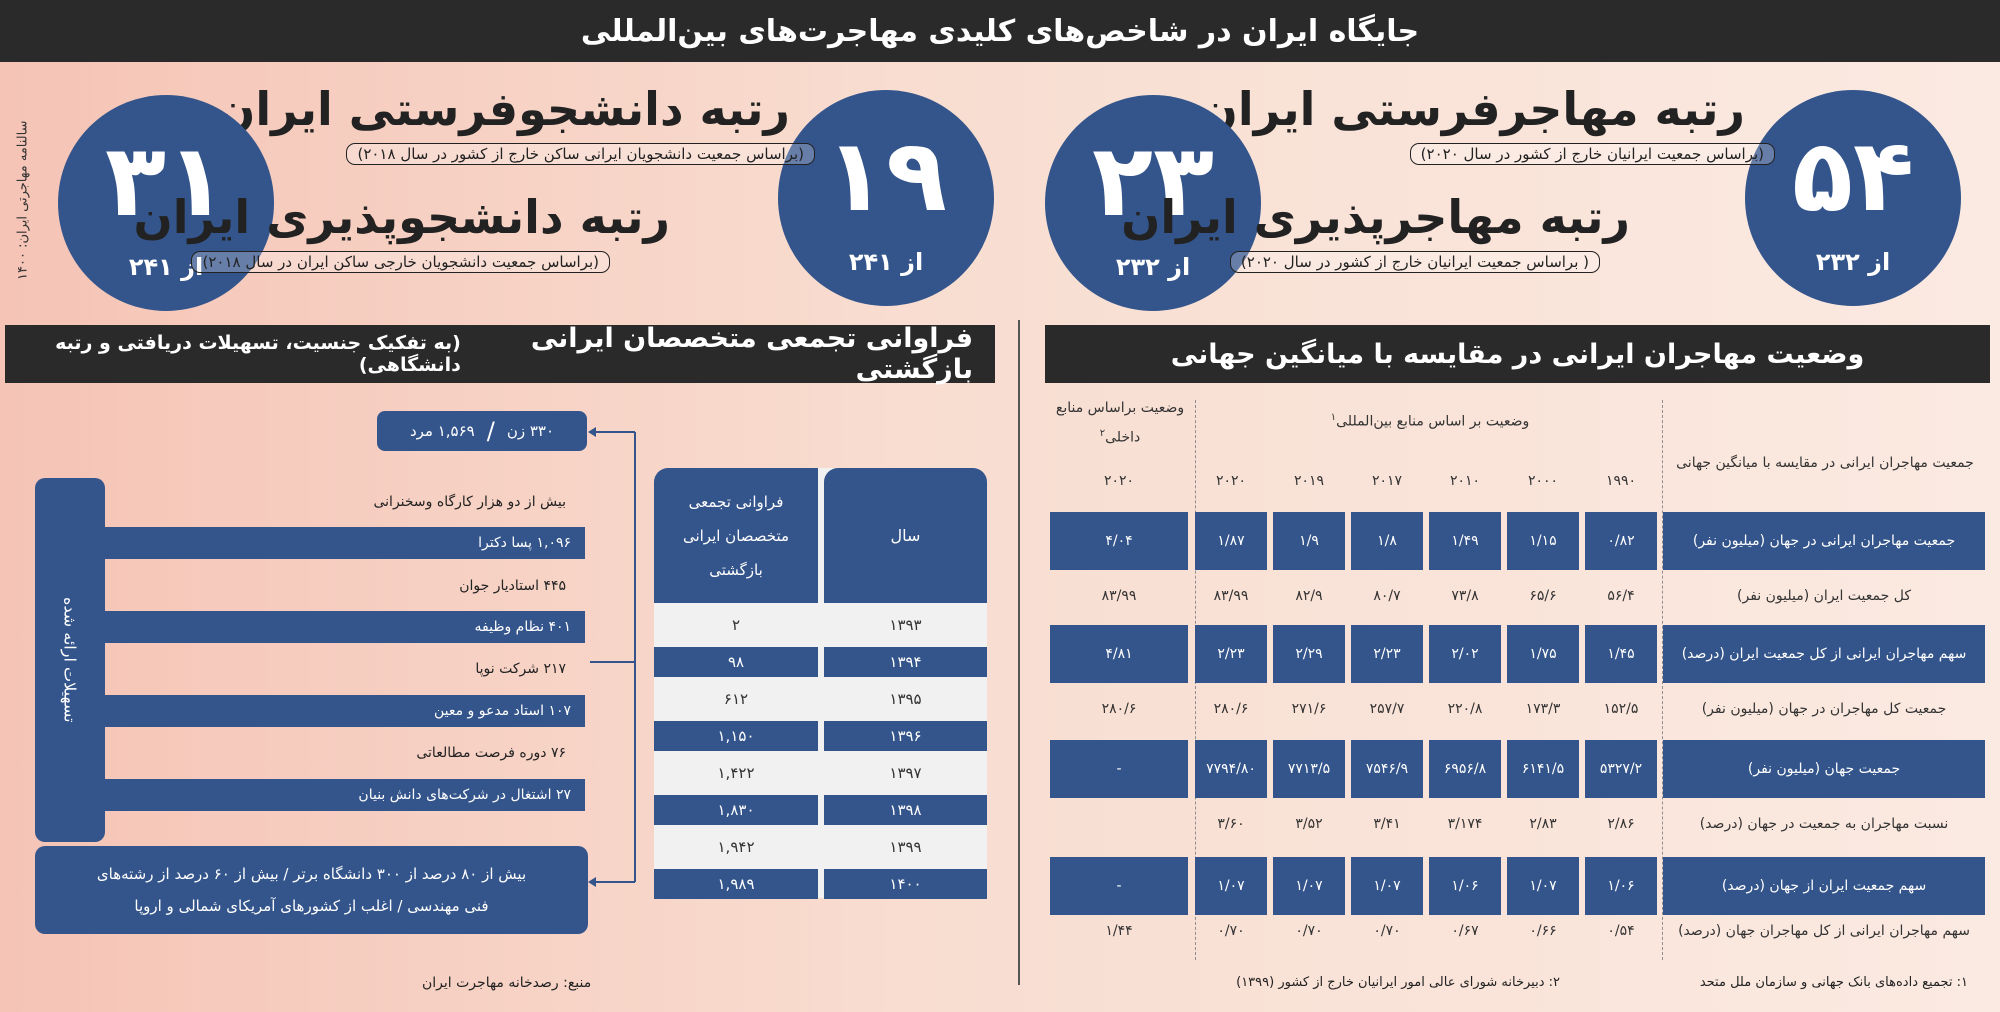 The image size is (2000, 1012). Describe the element at coordinates (70, 660) in the screenshot. I see `facilities-label: تسهیلات ارائه شده` at that location.